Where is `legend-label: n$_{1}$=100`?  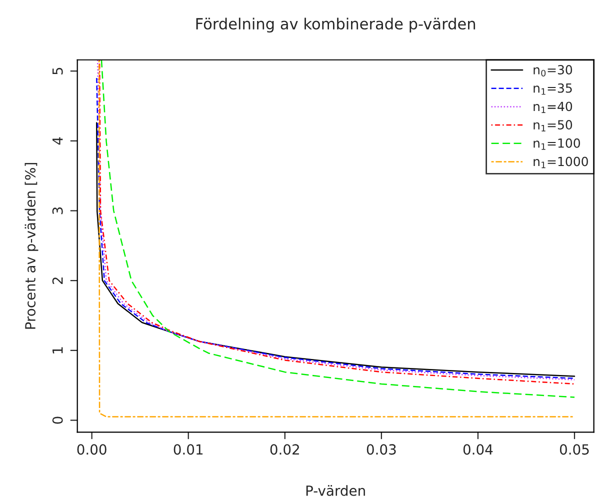
legend-label: n$_{1}$=100 is located at coordinates (557, 144).